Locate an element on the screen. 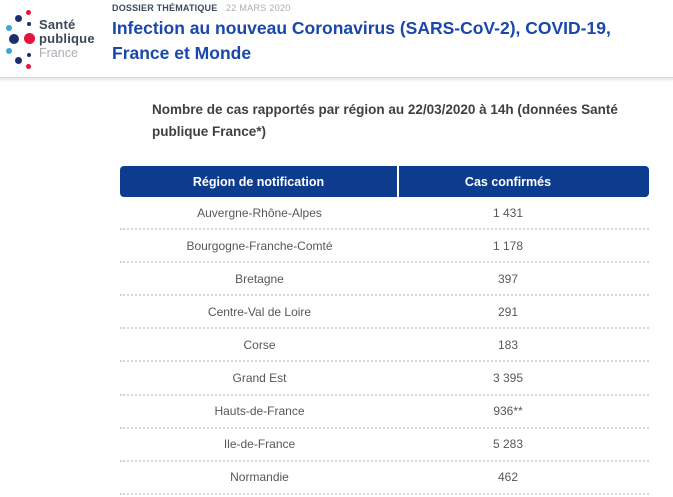 The width and height of the screenshot is (673, 497). table-row: Bretagne 397 is located at coordinates (384, 280).